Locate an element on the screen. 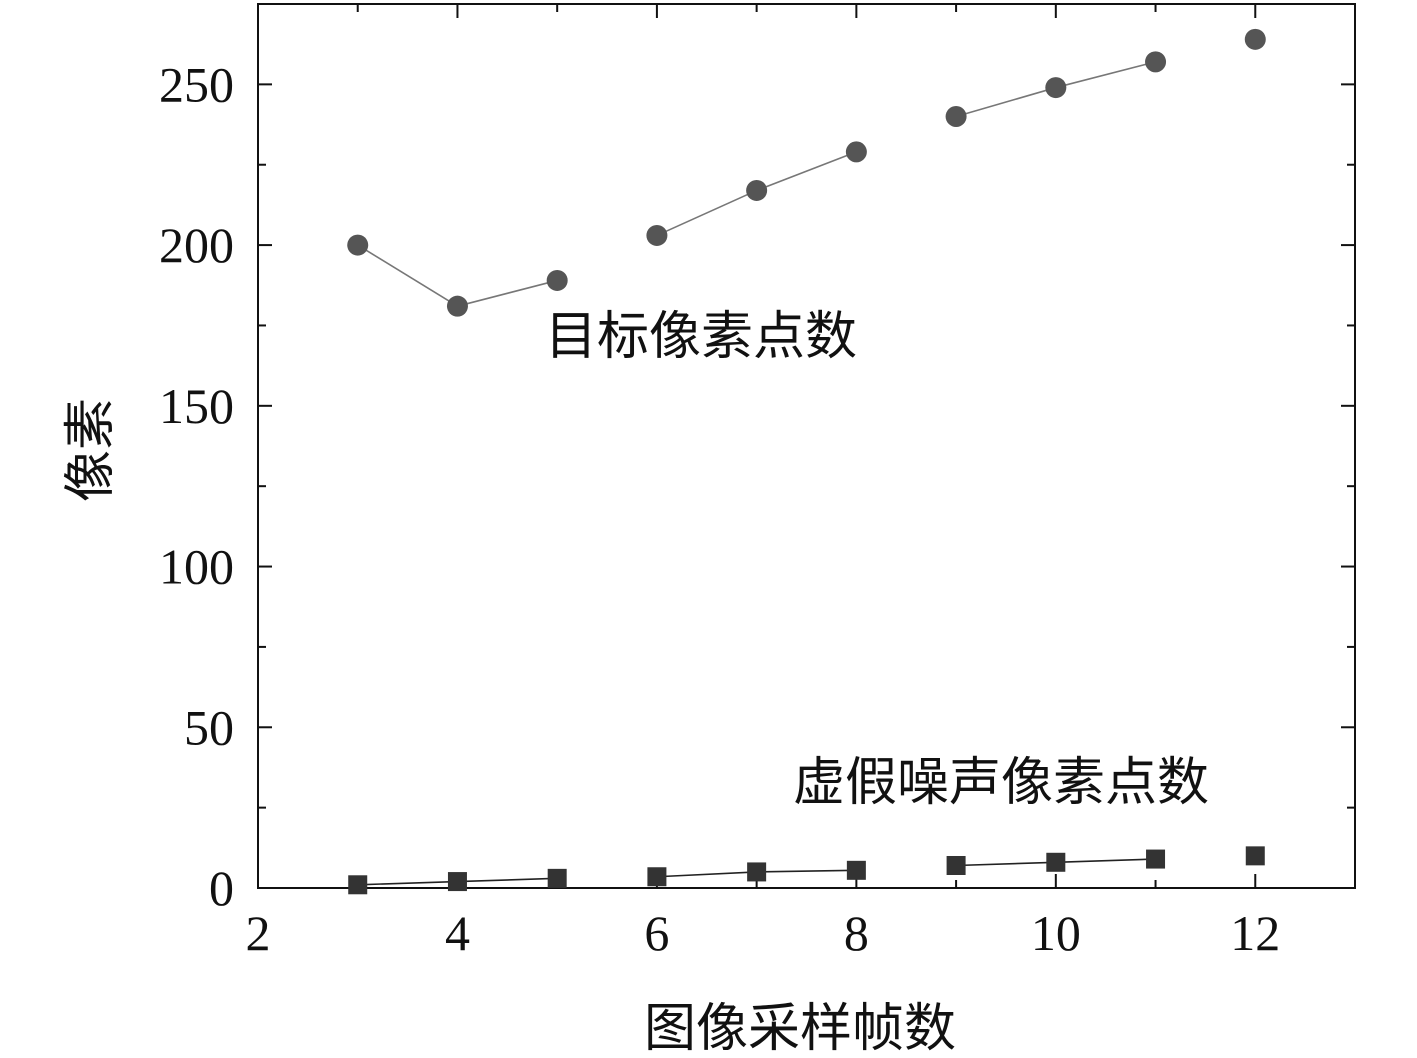 Image resolution: width=1417 pixels, height=1058 pixels. x-tick-label: 6 is located at coordinates (656, 933).